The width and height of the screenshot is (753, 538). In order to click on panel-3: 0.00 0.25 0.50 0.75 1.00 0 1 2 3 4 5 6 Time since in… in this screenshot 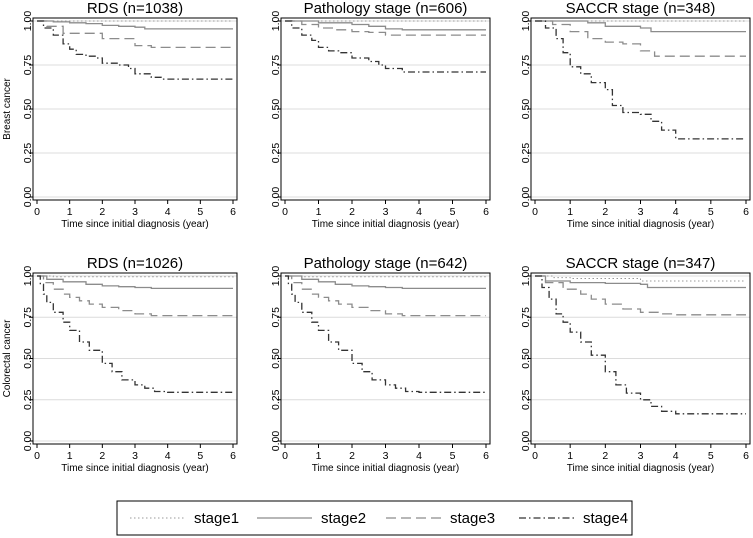, I will do `click(635, 115)`.